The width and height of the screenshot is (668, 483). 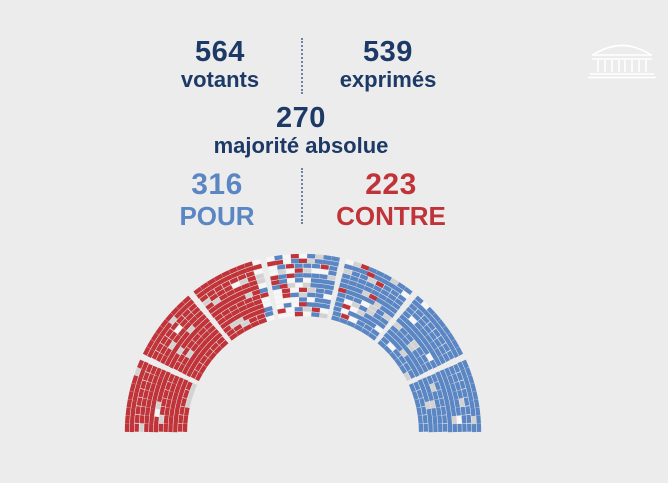 What do you see at coordinates (388, 79) in the screenshot?
I see `exprimes-label: exprimés` at bounding box center [388, 79].